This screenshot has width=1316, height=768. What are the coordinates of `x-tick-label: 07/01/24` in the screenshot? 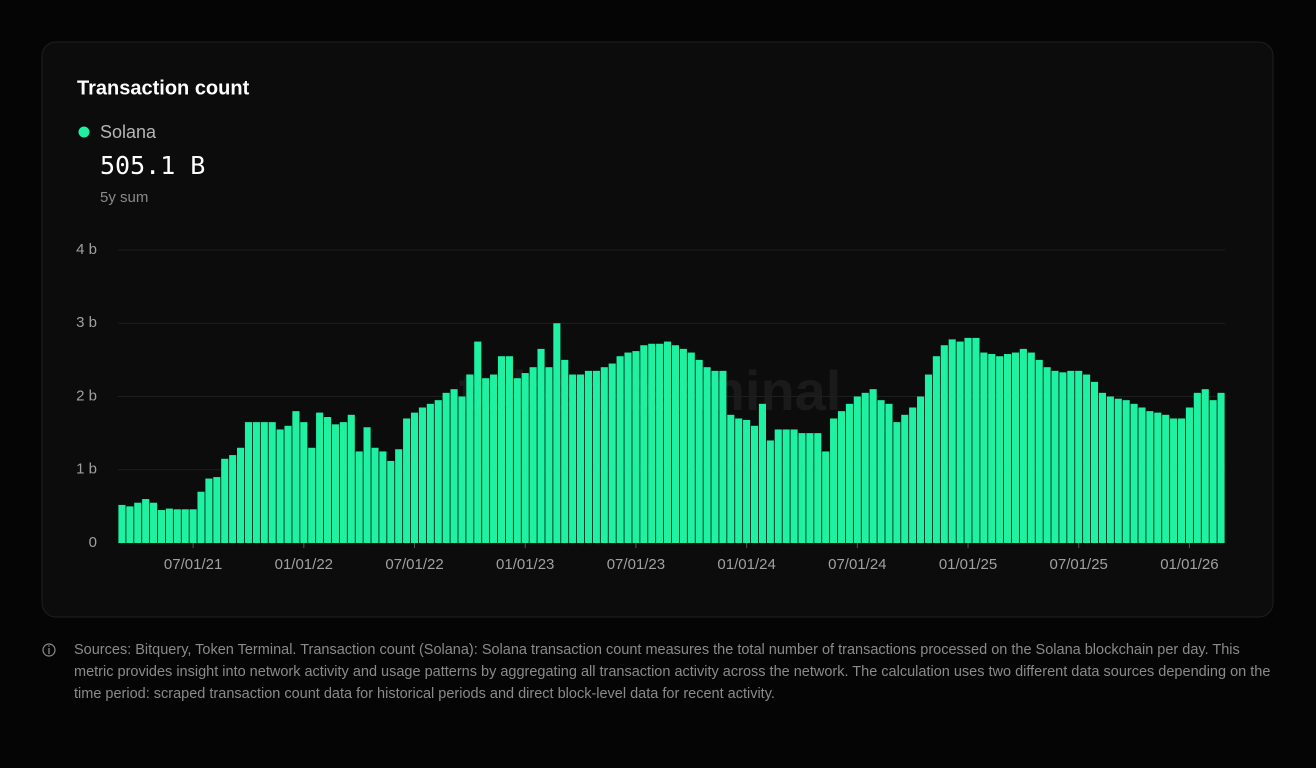 It's located at (857, 564).